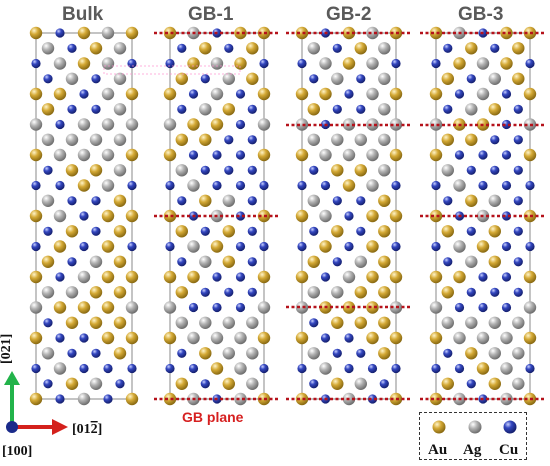 This screenshot has height=466, width=550. What do you see at coordinates (87, 429) in the screenshot?
I see `axis-label-horizontal: [012]` at bounding box center [87, 429].